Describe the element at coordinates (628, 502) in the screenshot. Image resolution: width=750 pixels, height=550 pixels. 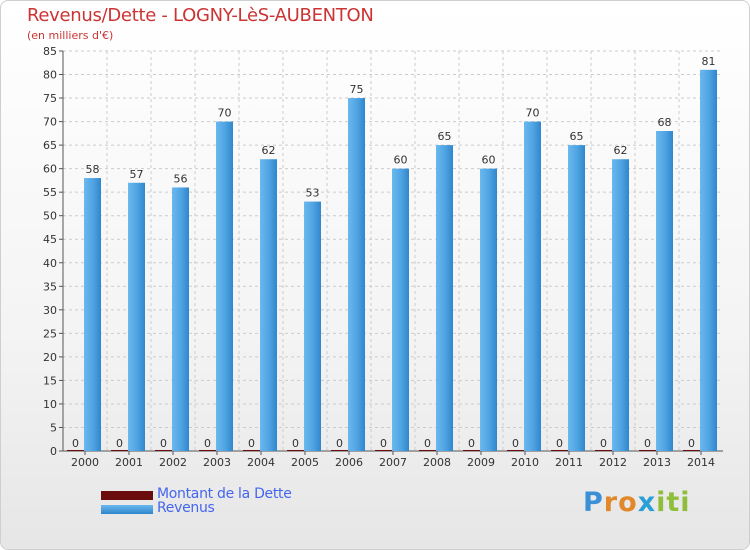
I see `logo-letter: o` at that location.